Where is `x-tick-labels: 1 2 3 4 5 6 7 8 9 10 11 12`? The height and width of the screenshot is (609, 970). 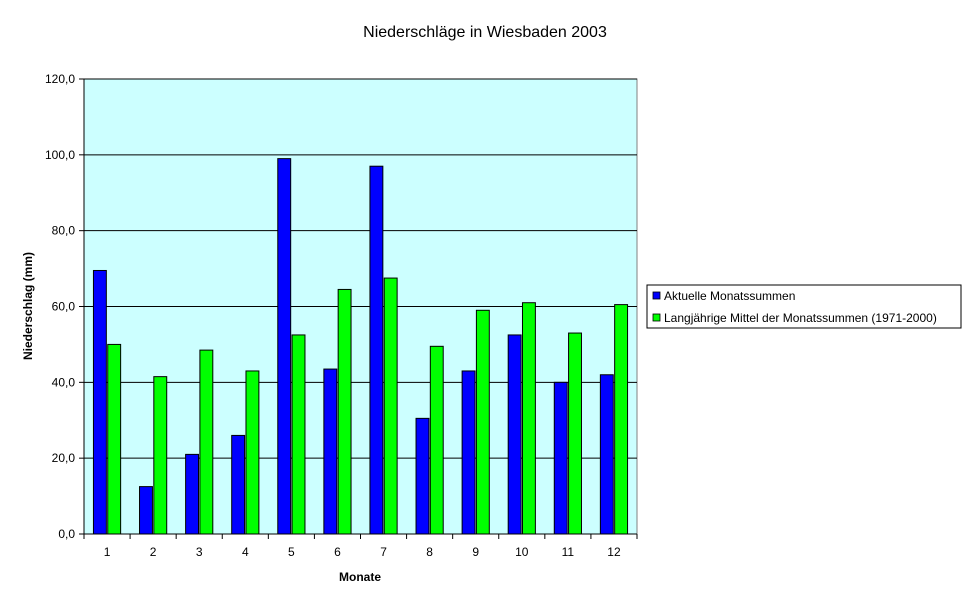 x-tick-labels: 1 2 3 4 5 6 7 8 9 10 11 12 is located at coordinates (362, 552).